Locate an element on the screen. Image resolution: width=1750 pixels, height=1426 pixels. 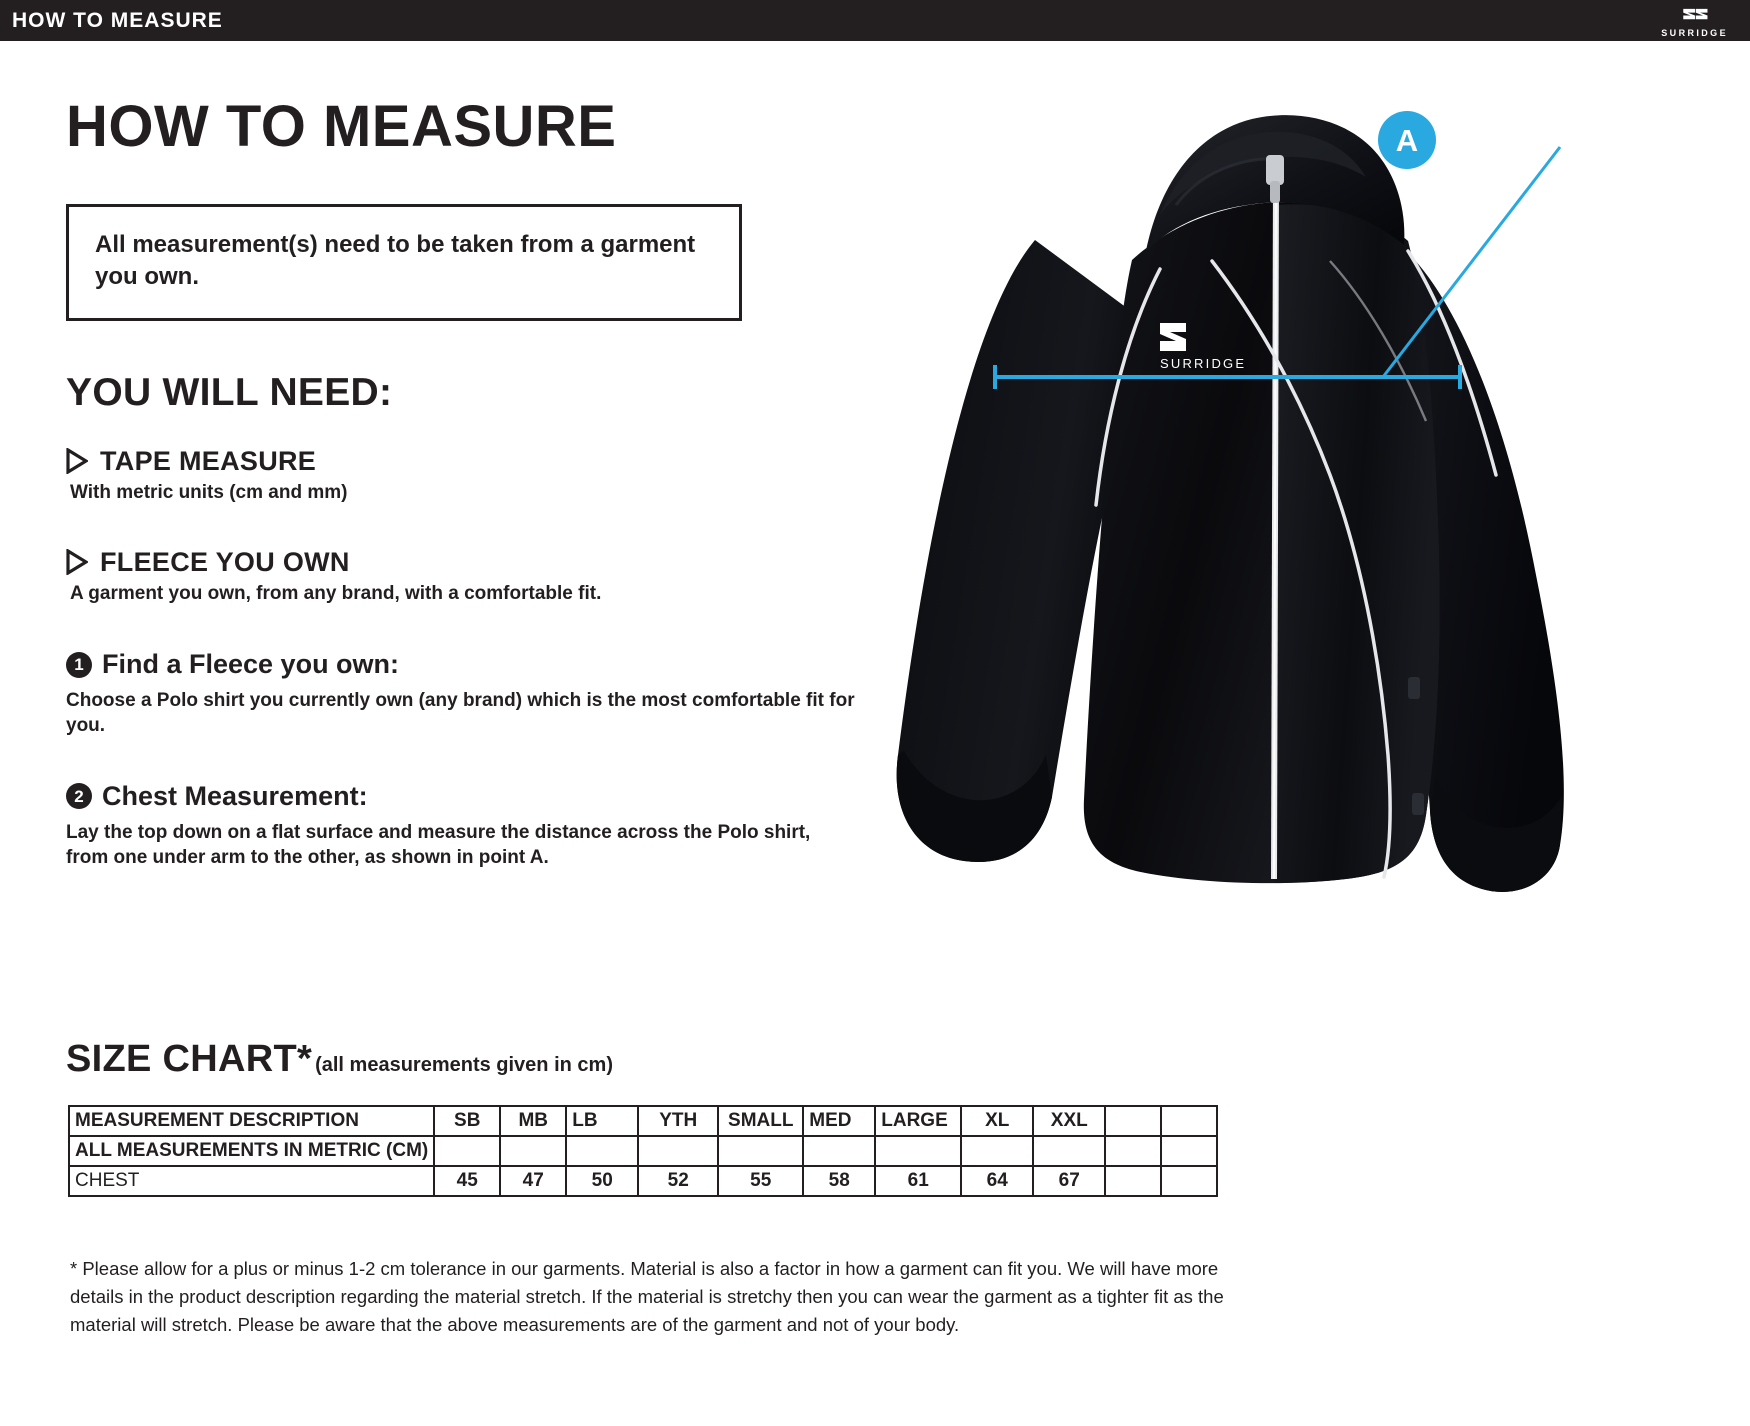
cell-chest-xxl: 67 is located at coordinates (1069, 1181).